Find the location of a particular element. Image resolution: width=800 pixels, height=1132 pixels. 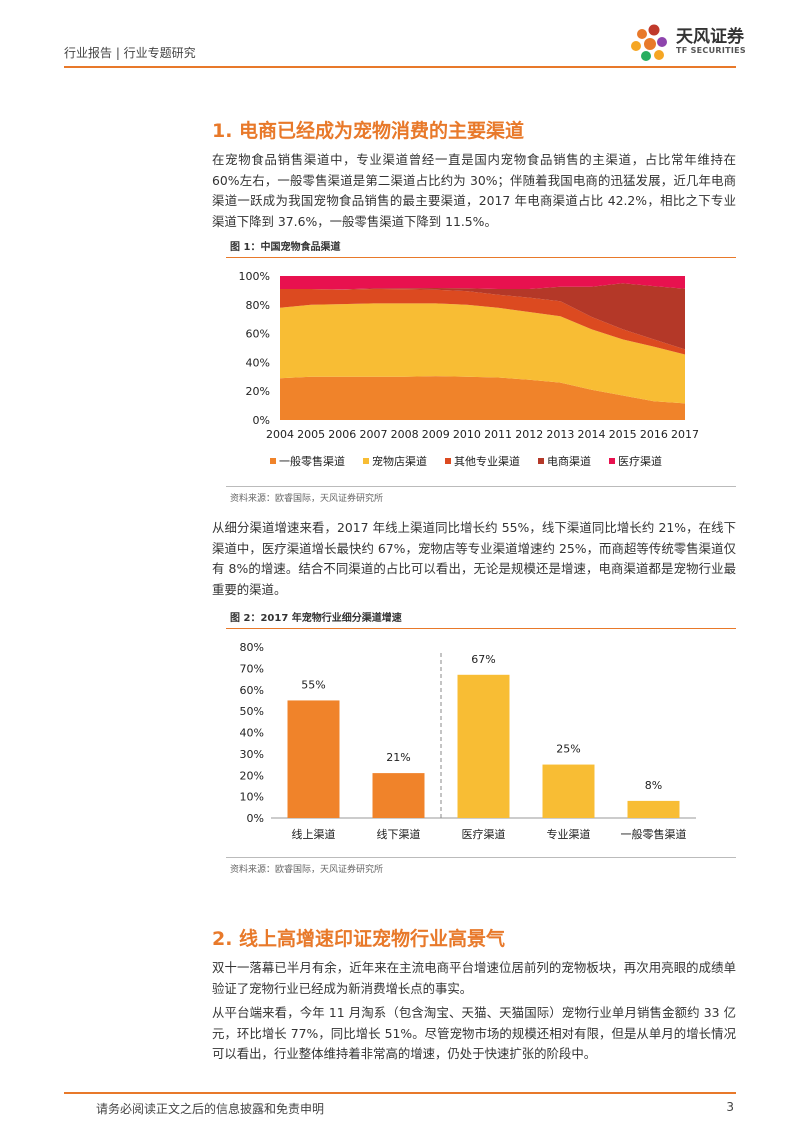

section1-title: 1. 电商已经成为宠物消费的主要渠道 is located at coordinates (368, 131).